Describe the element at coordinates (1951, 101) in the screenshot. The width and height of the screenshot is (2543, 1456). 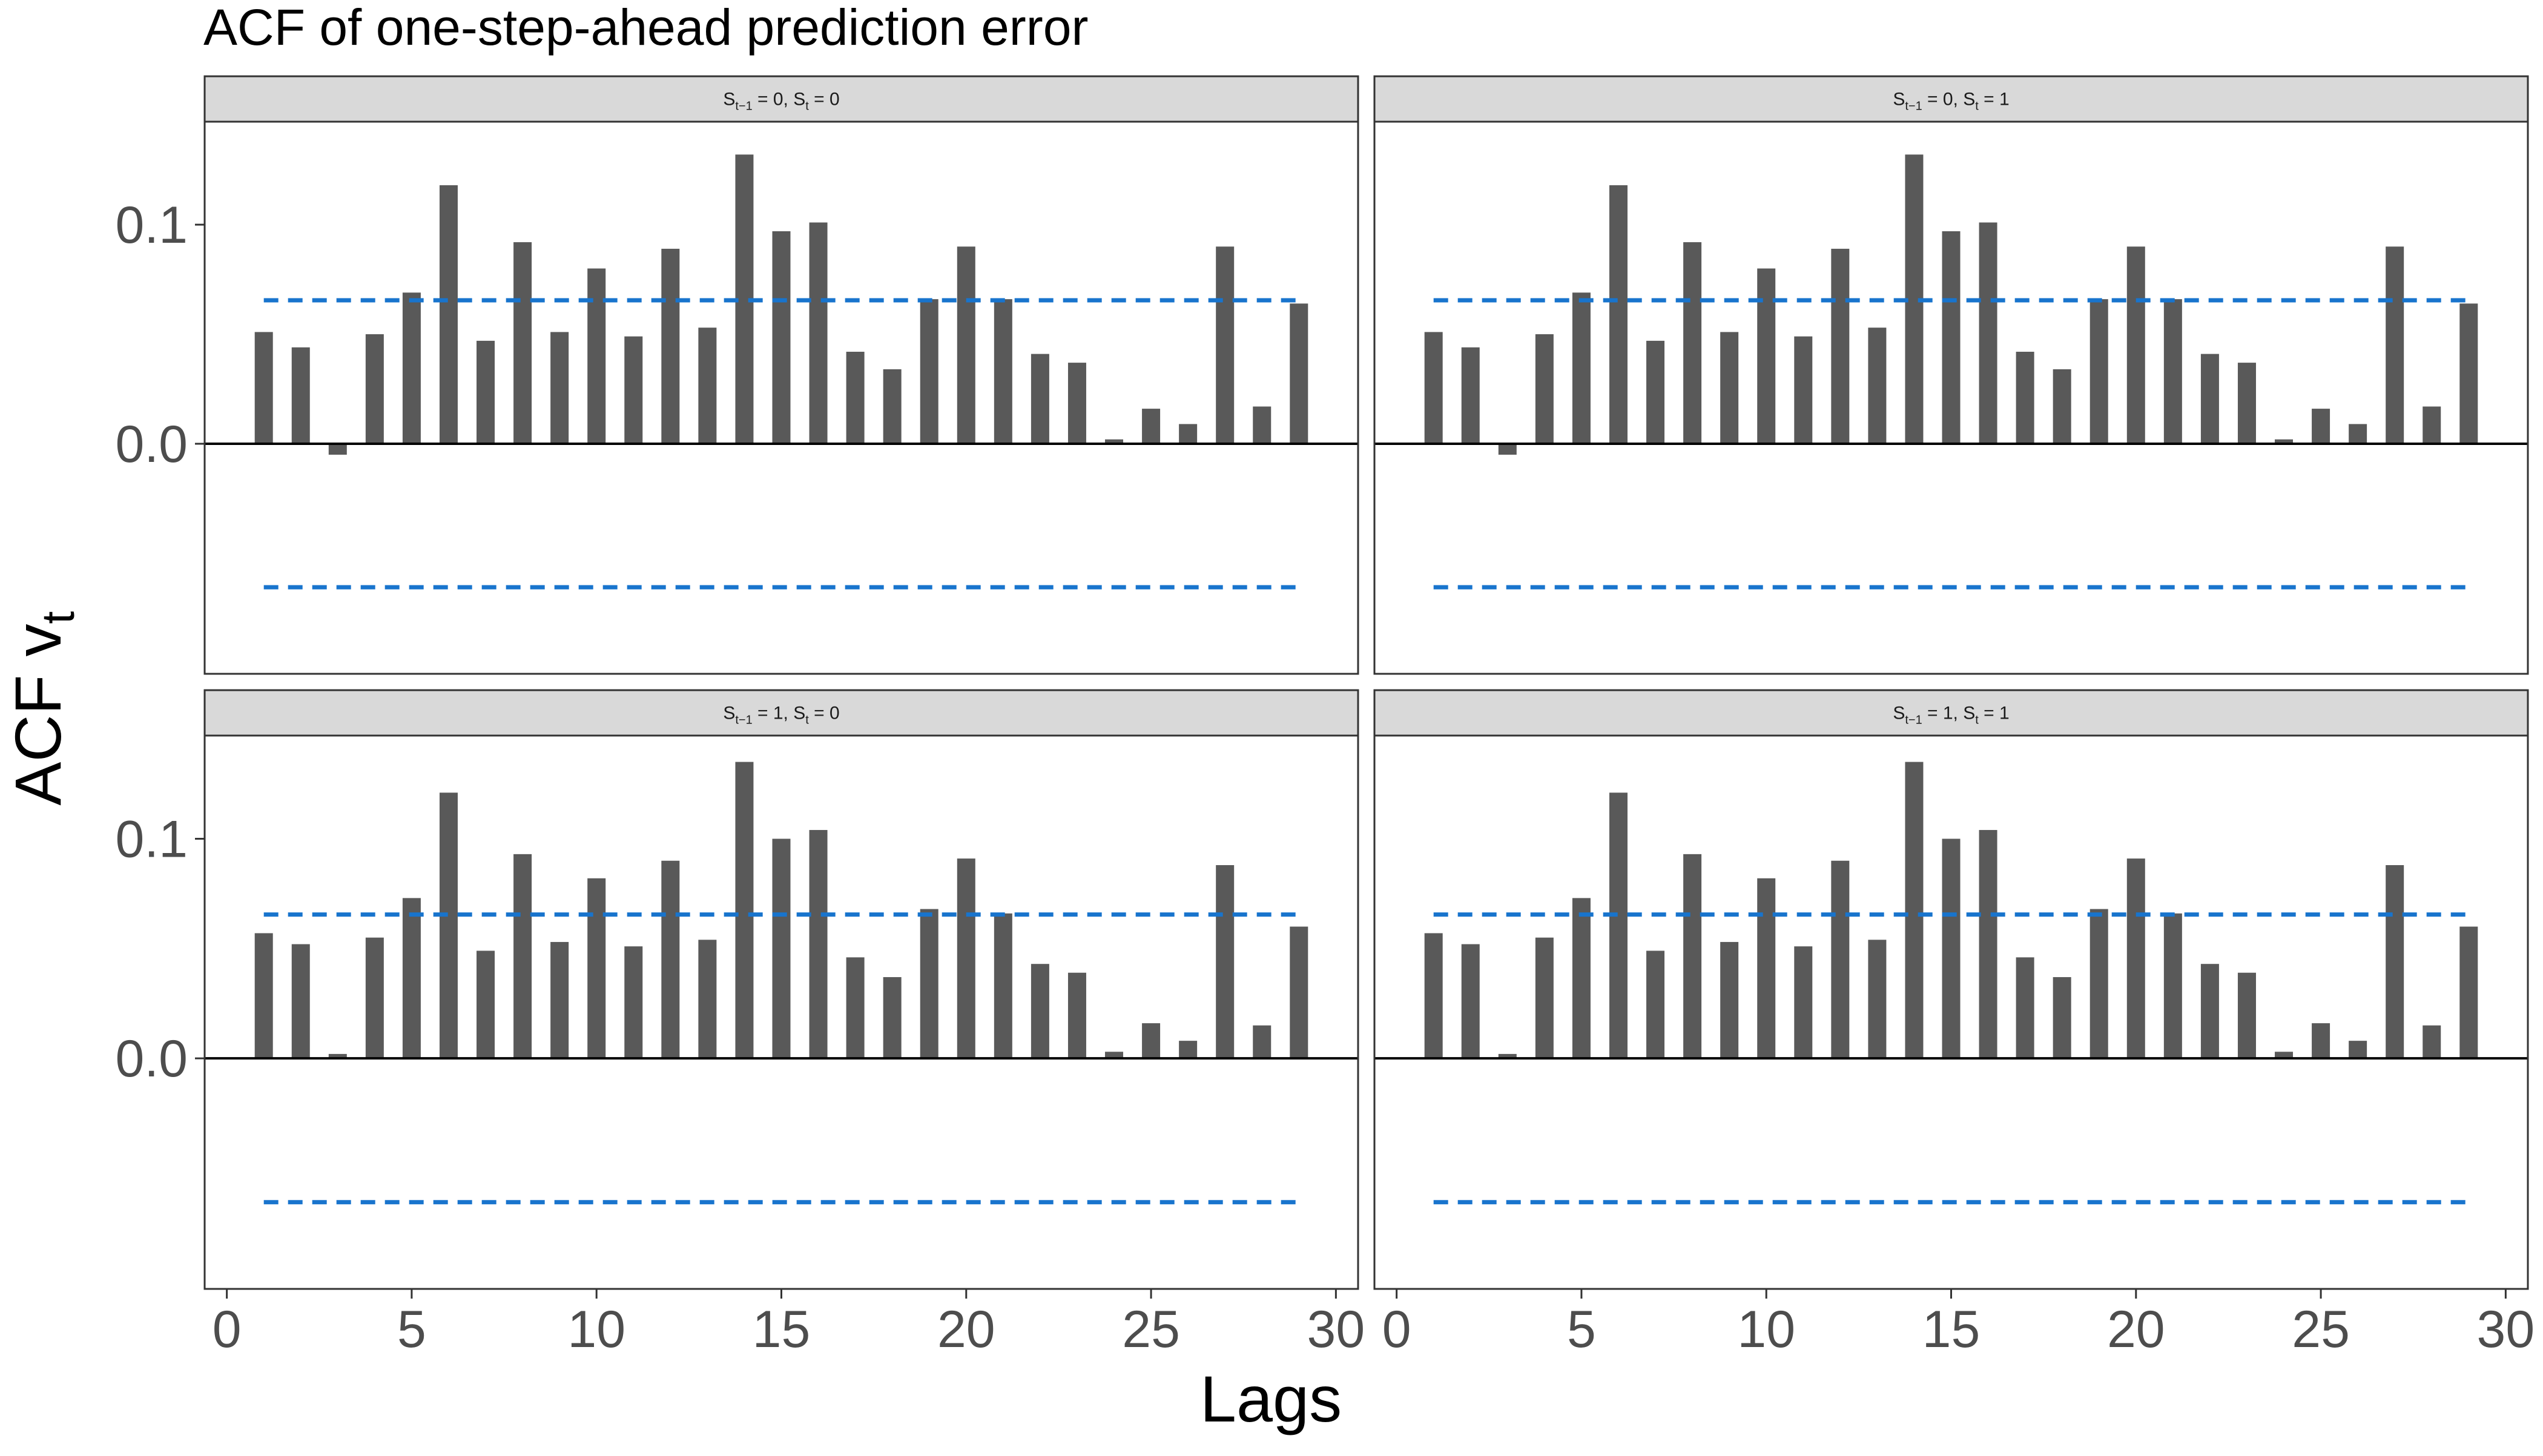
I see `facet-strip-label: St−1 = 0, St = 1` at that location.